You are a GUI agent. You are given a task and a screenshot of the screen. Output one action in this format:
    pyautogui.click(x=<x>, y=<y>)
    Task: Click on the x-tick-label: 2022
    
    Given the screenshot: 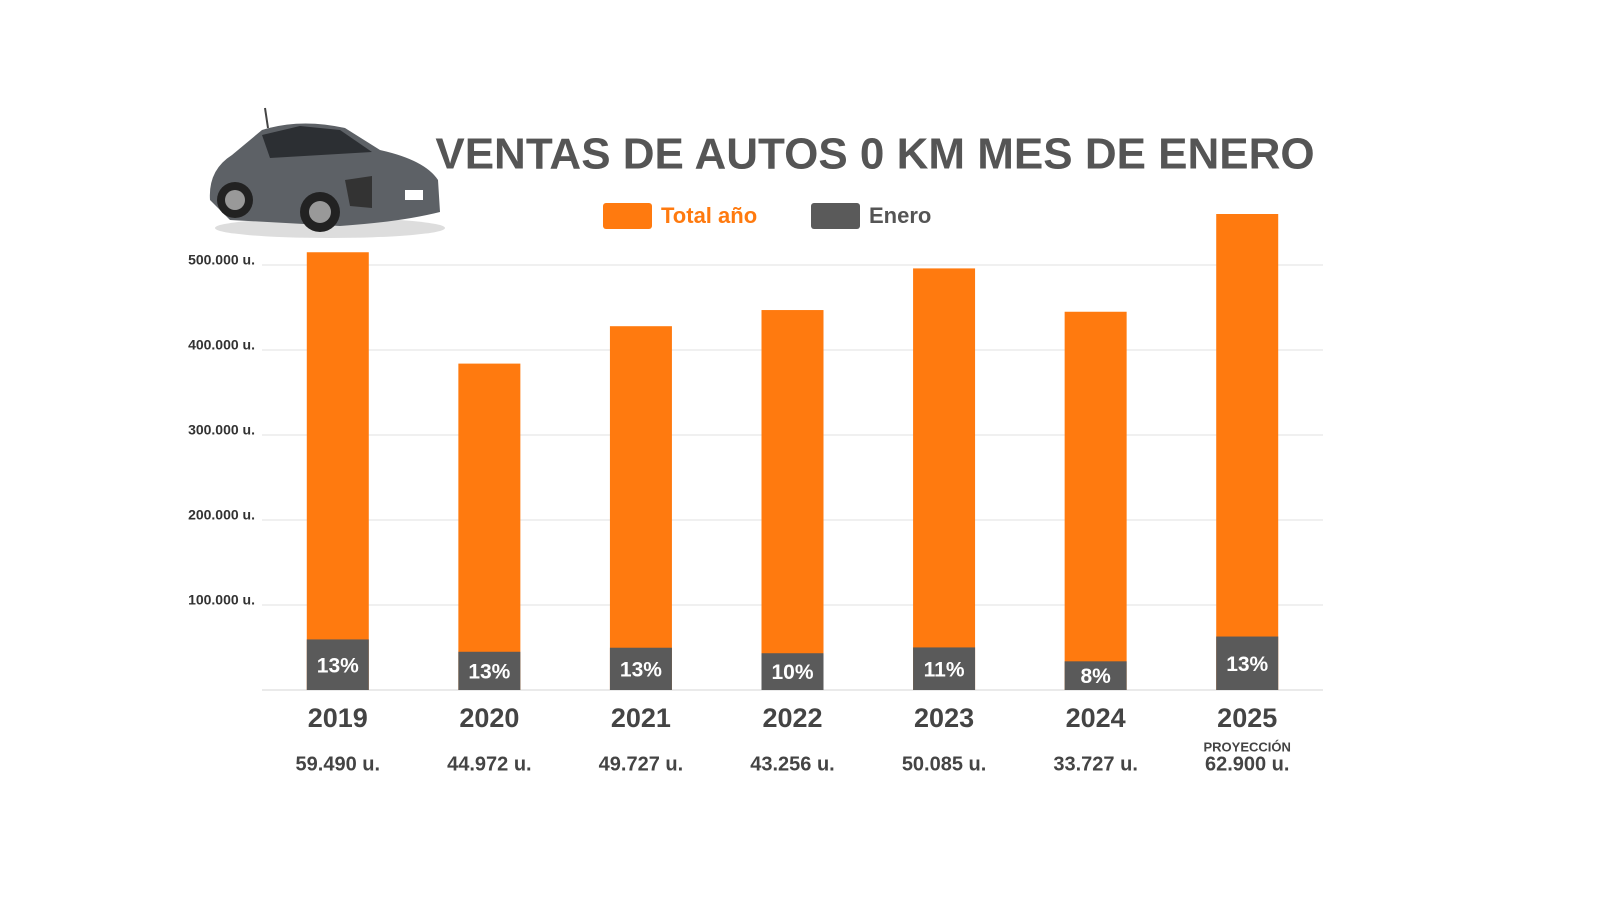 What is the action you would take?
    pyautogui.click(x=792, y=718)
    